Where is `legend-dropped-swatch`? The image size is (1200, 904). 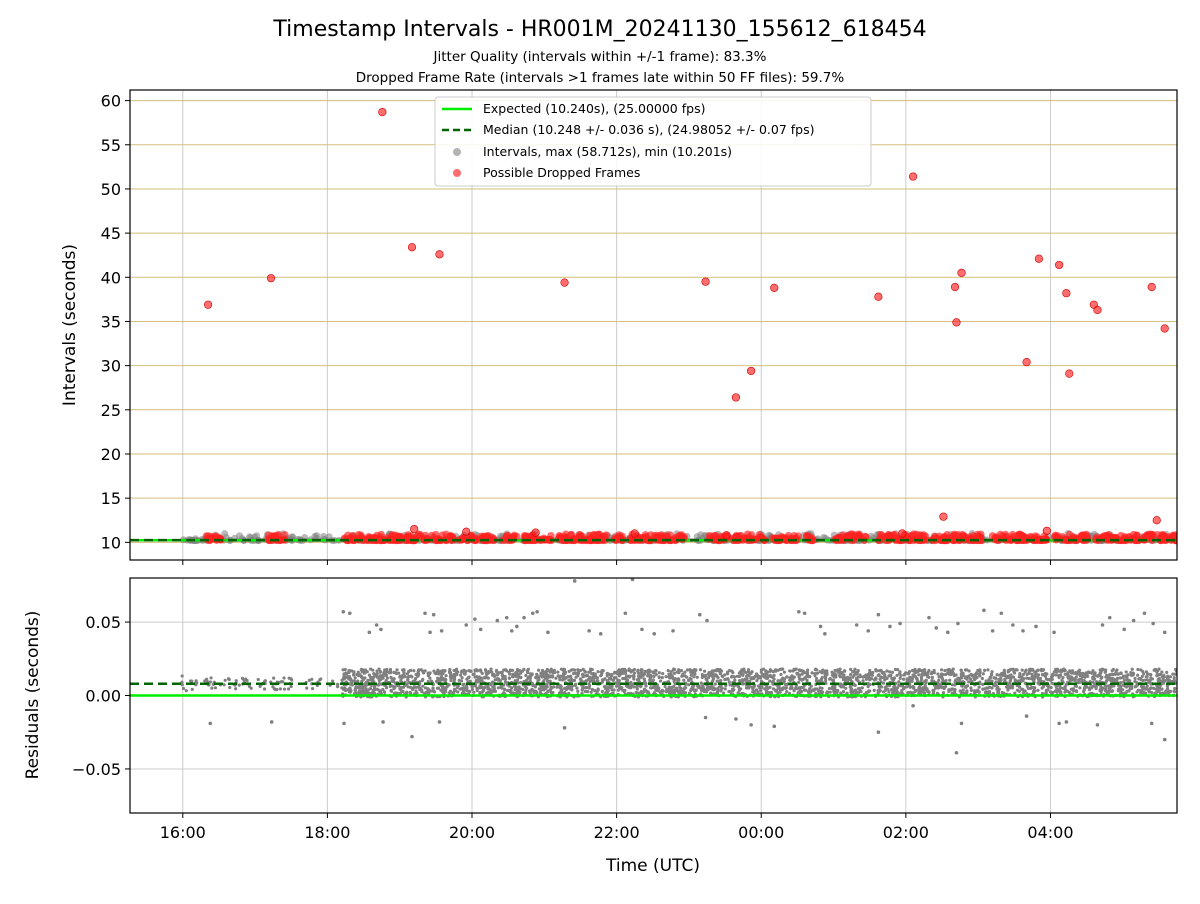
legend-dropped-swatch is located at coordinates (457, 173).